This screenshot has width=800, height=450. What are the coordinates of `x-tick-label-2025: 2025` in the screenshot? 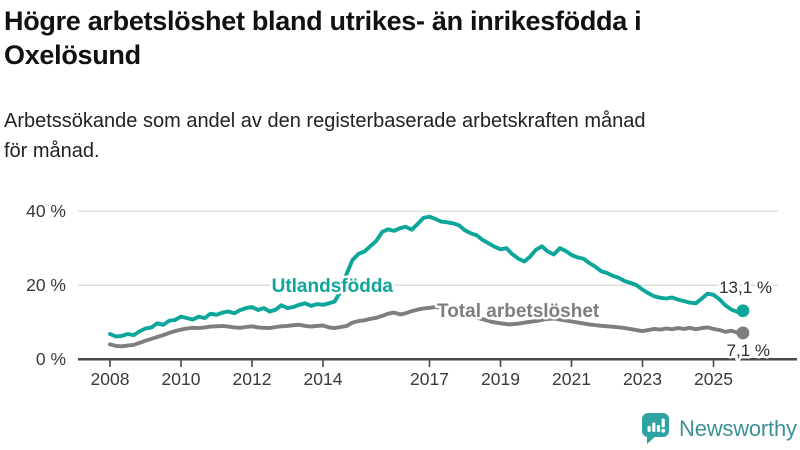 It's located at (713, 379).